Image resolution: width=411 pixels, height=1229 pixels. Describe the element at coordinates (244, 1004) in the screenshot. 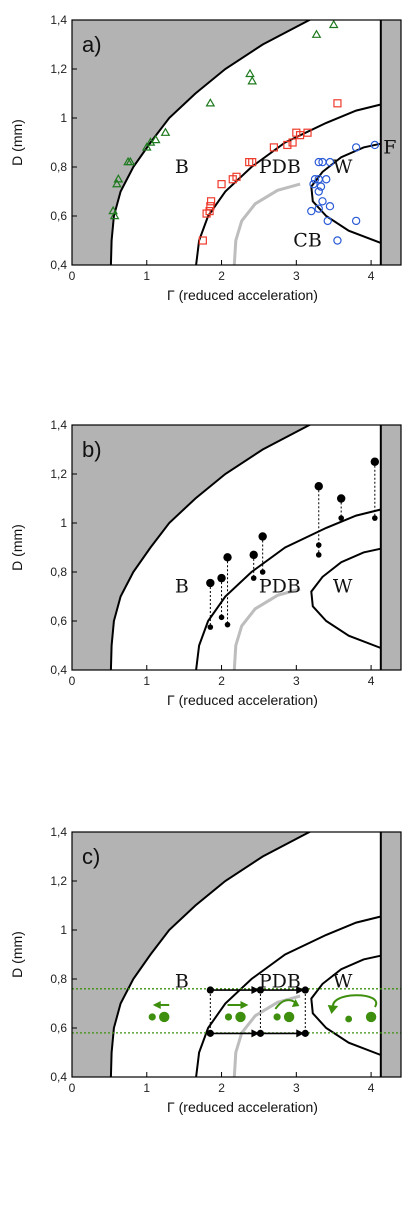

I see `grain-arrow-right-head` at that location.